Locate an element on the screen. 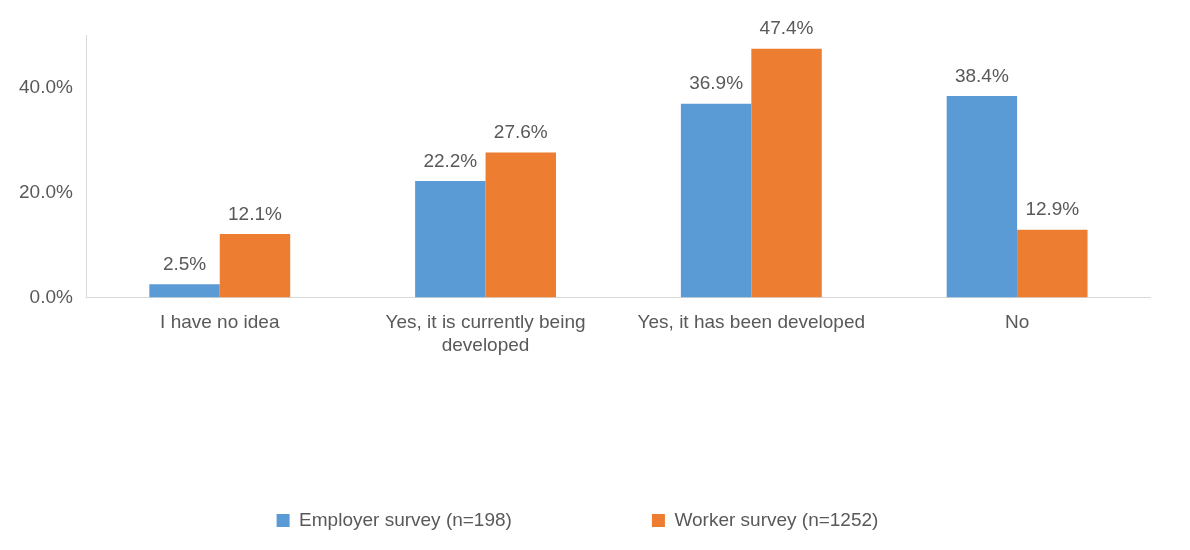 The image size is (1190, 550). data-label: 22.2% is located at coordinates (450, 160).